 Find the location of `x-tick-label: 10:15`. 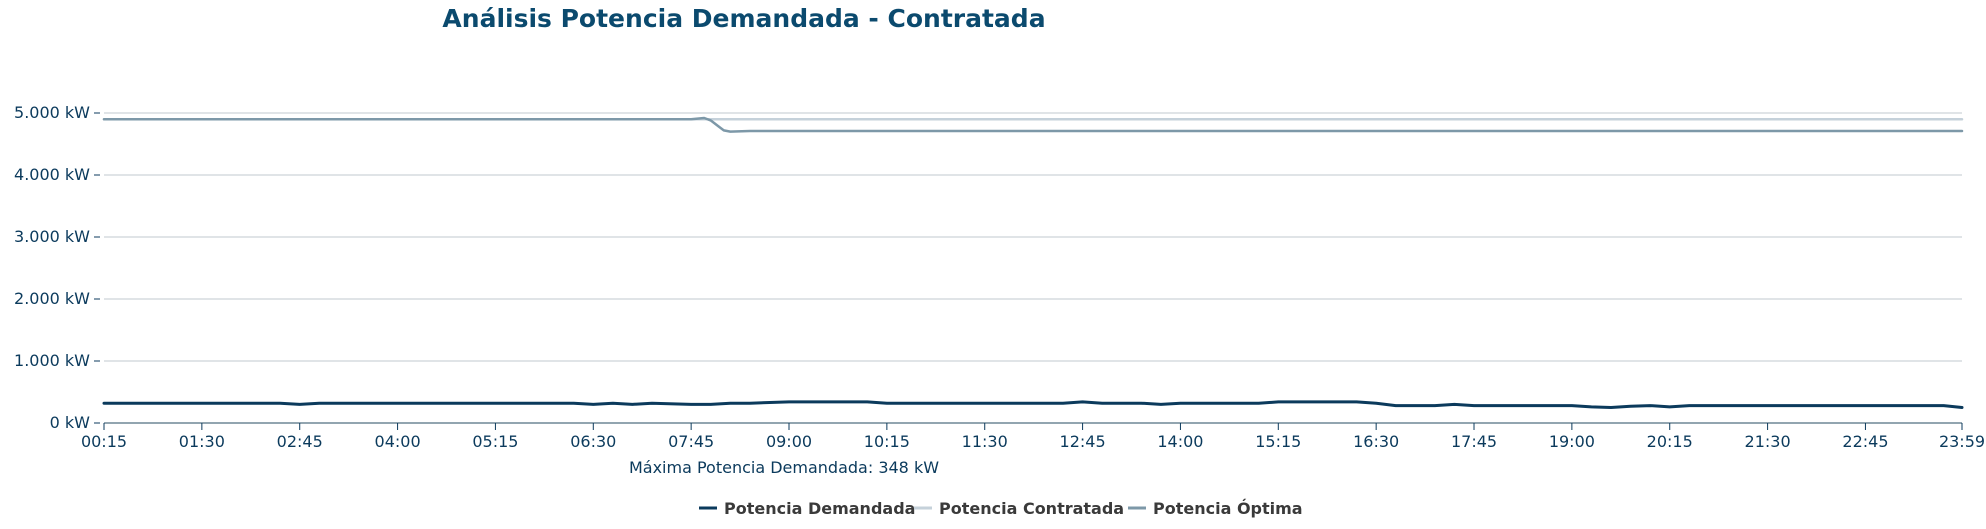

x-tick-label: 10:15 is located at coordinates (887, 441).